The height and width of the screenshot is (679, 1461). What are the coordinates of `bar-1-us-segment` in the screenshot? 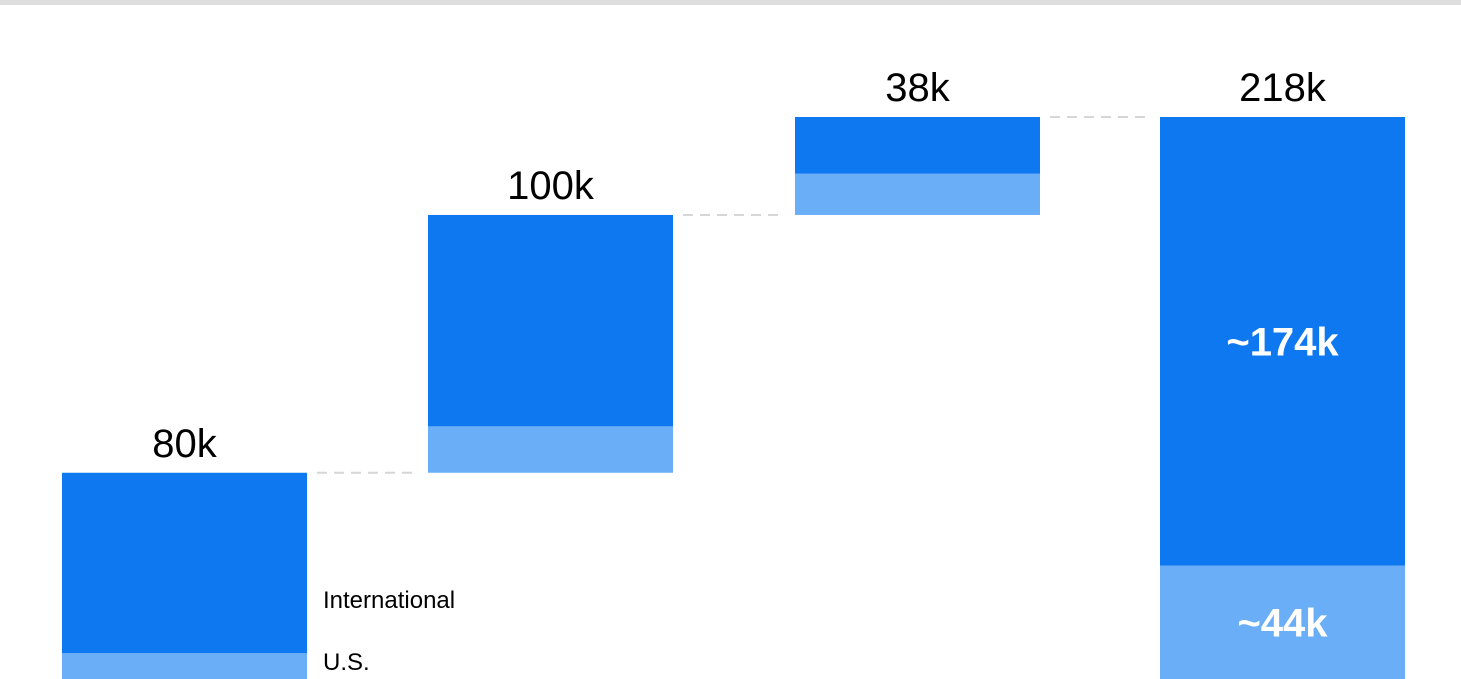 It's located at (184, 666).